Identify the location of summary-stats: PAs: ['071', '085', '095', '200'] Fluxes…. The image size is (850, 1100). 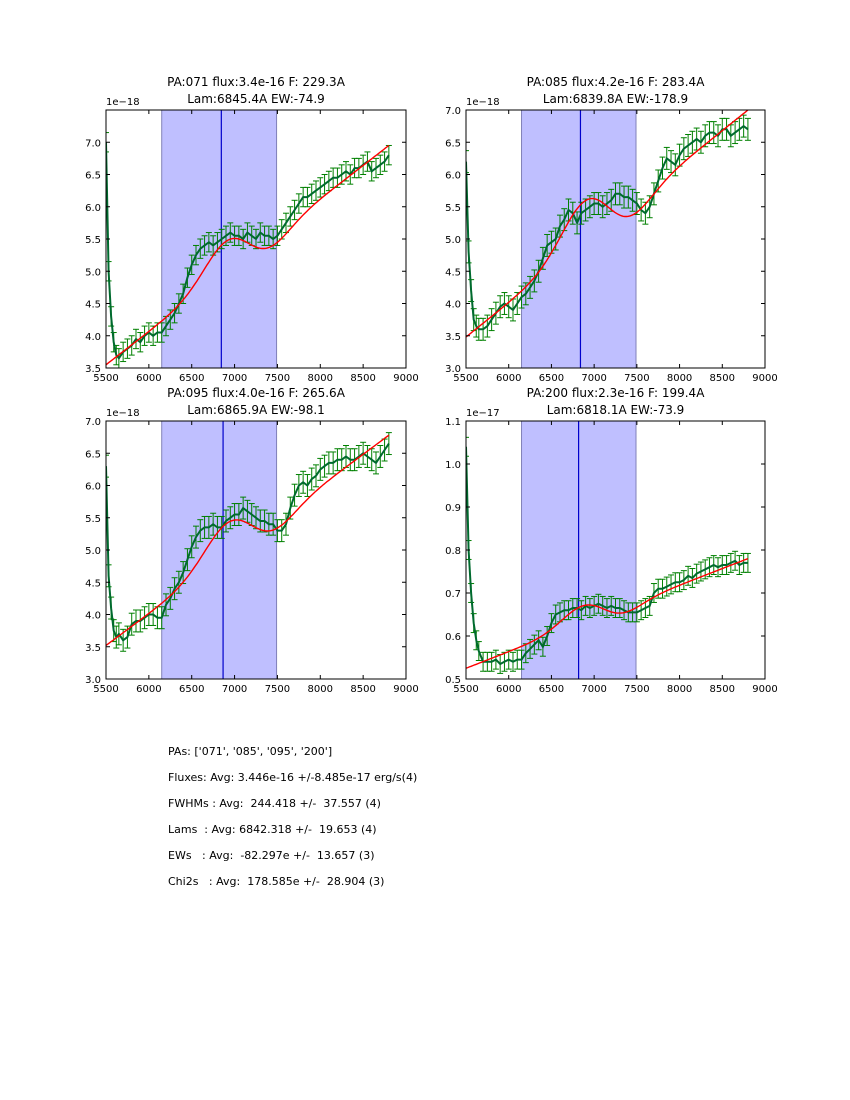
(292, 823).